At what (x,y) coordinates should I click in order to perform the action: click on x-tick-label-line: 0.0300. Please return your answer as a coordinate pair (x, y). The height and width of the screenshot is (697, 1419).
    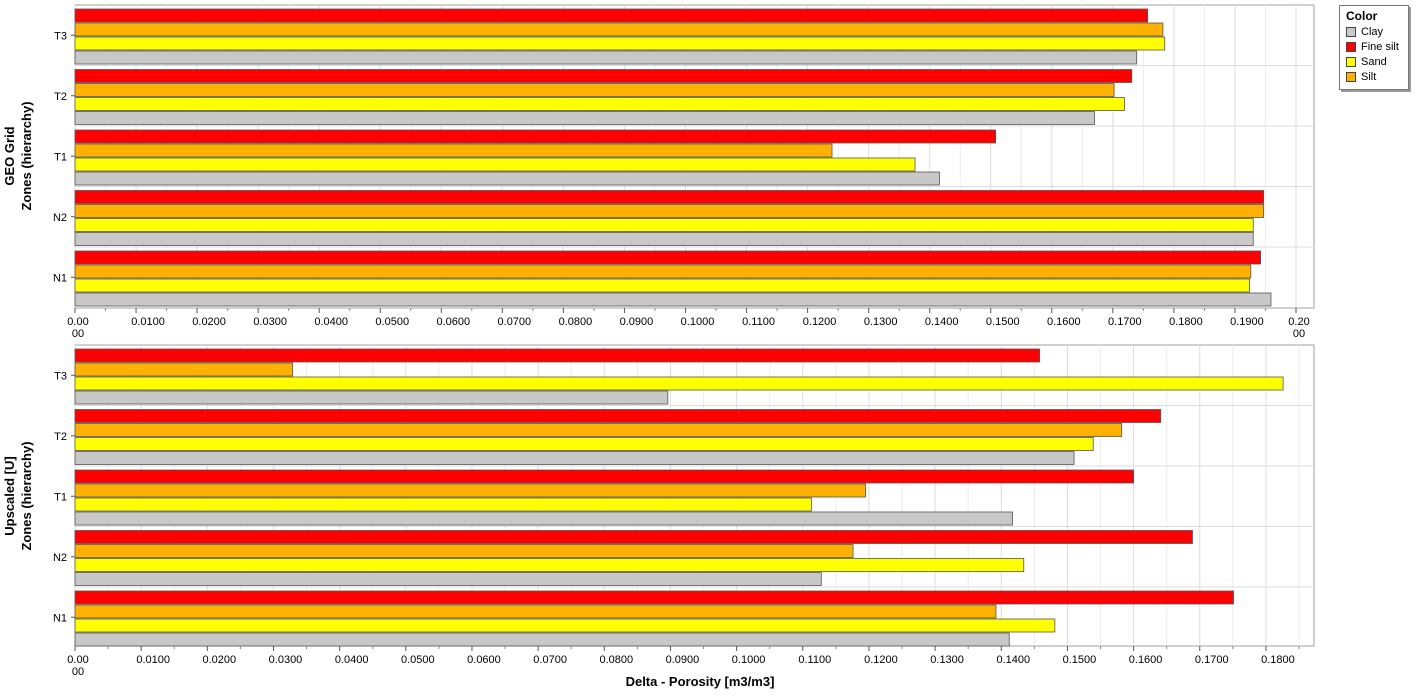
    Looking at the image, I should click on (286, 660).